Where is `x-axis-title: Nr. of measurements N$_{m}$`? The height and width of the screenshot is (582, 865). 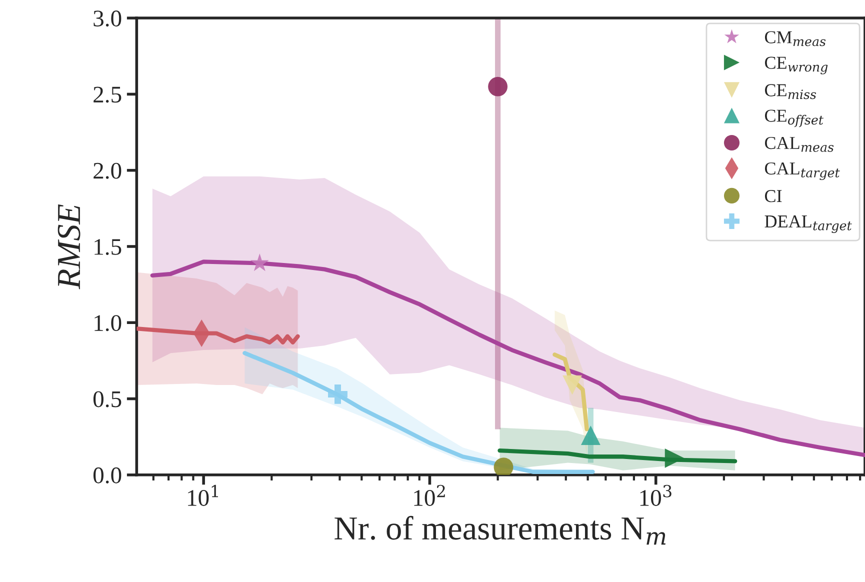 x-axis-title: Nr. of measurements N$_{m}$ is located at coordinates (500, 530).